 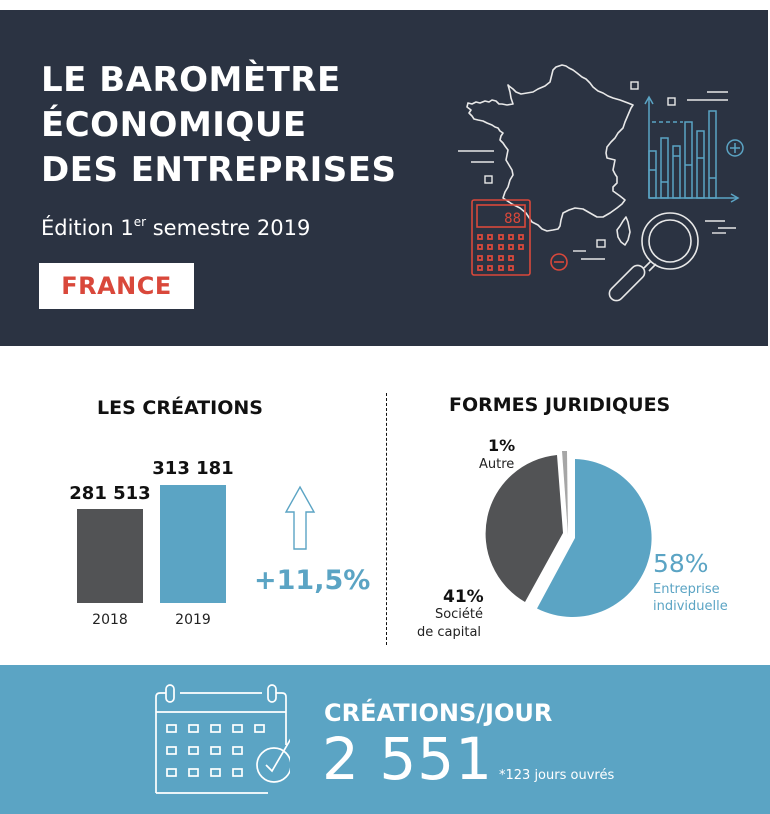 I want to click on edition-subtitle: Édition 1er semestre 2019, so click(x=175, y=227).